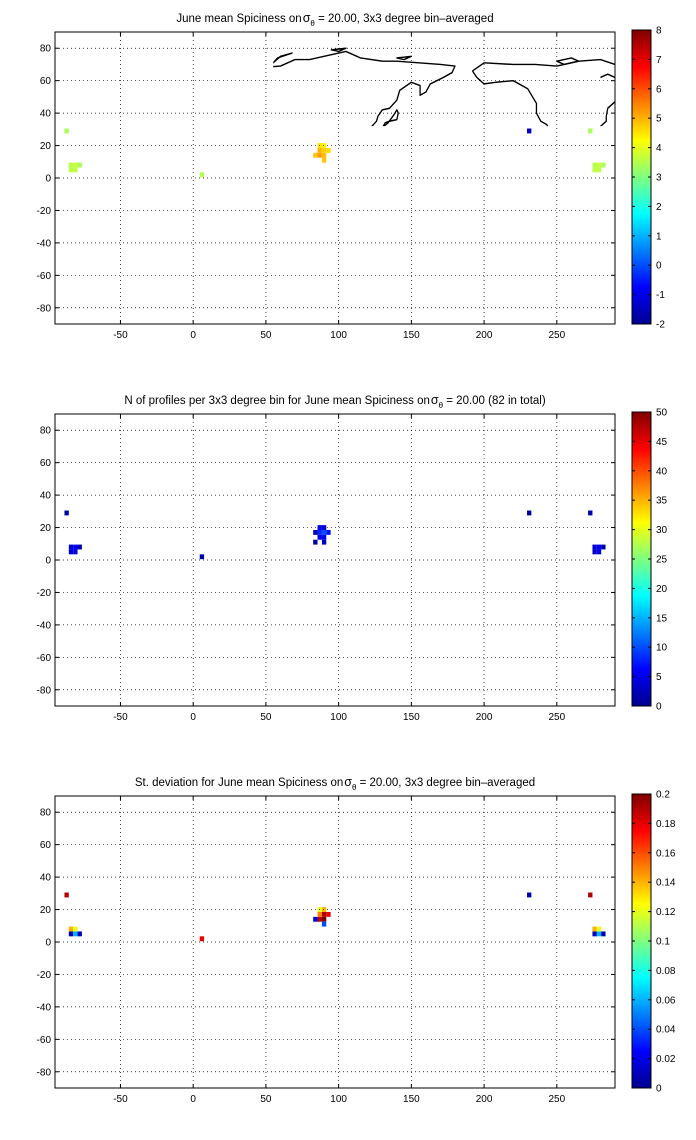  Describe the element at coordinates (659, 119) in the screenshot. I see `colorbar-tick-label: 5` at that location.